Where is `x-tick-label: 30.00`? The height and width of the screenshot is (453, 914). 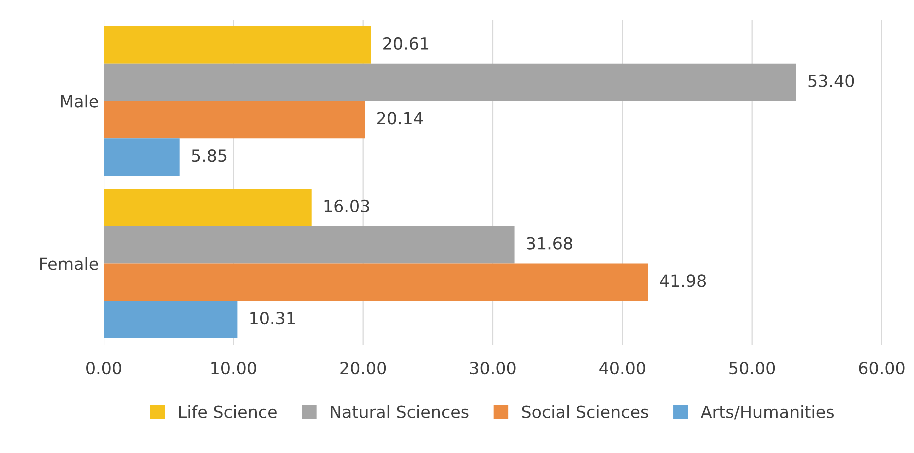 x-tick-label: 30.00 is located at coordinates (493, 368).